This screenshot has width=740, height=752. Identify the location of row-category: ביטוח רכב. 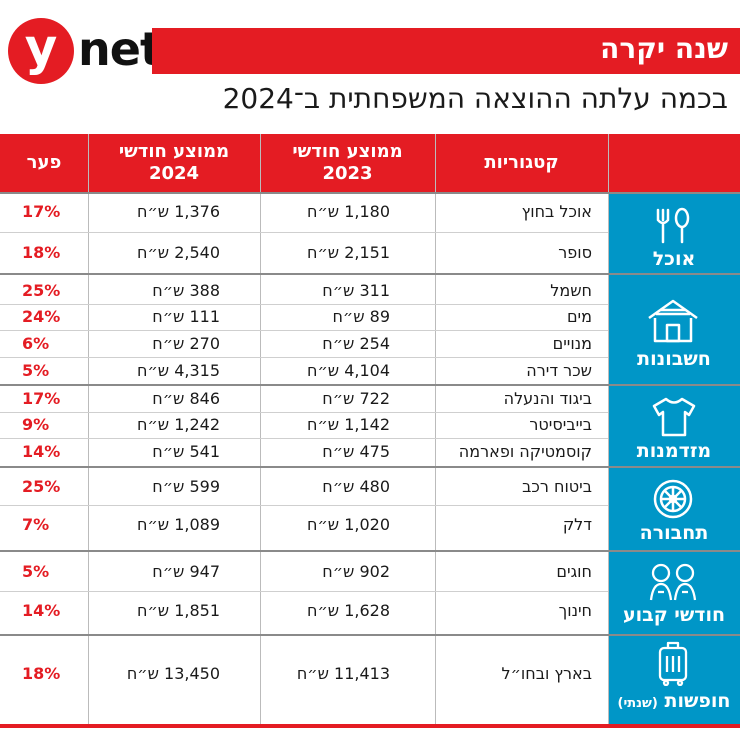
(557, 486).